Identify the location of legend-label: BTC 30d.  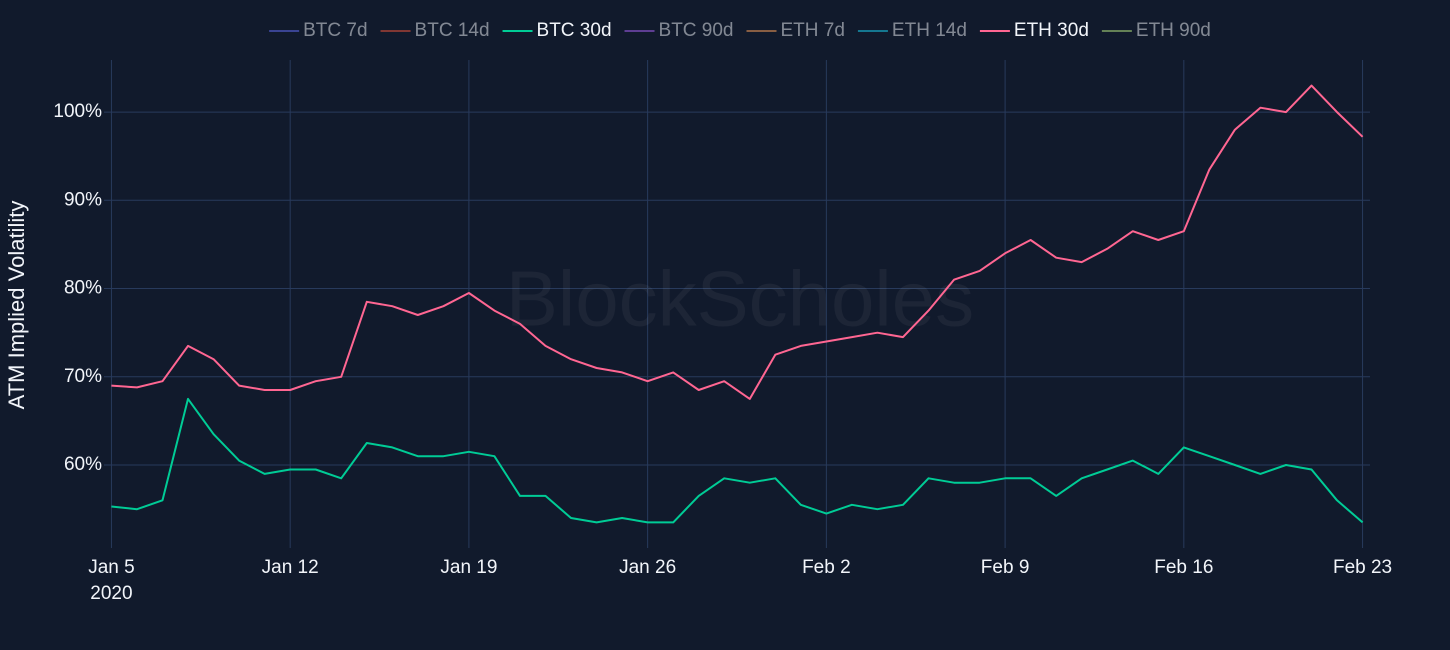
(574, 30).